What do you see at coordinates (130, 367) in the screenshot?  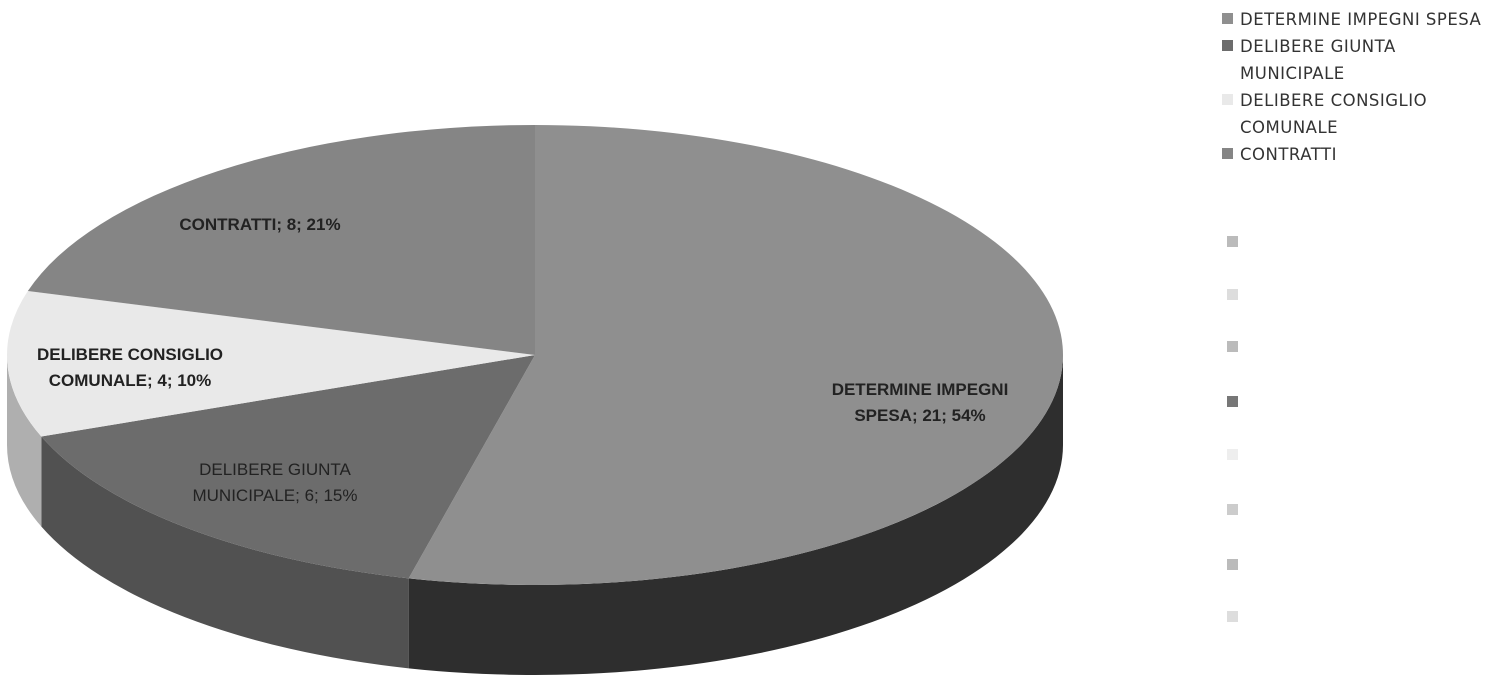 I see `data-label: DELIBERE CONSIGLIO COMUNALE; 4; 10%` at bounding box center [130, 367].